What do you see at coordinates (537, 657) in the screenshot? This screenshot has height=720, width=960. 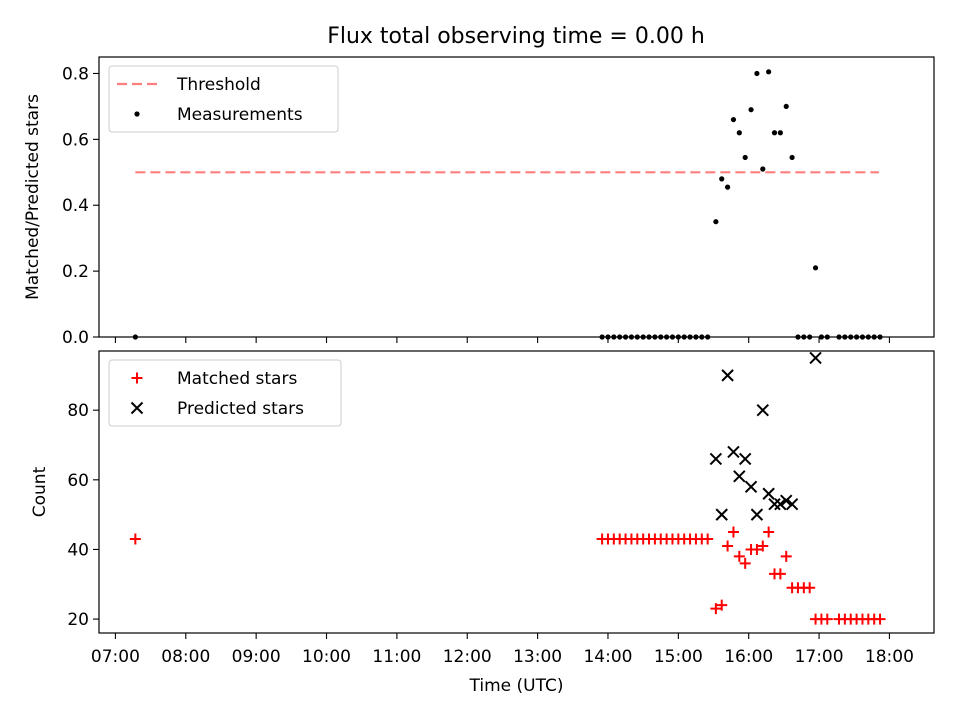 I see `x-tick-label: 13:00` at bounding box center [537, 657].